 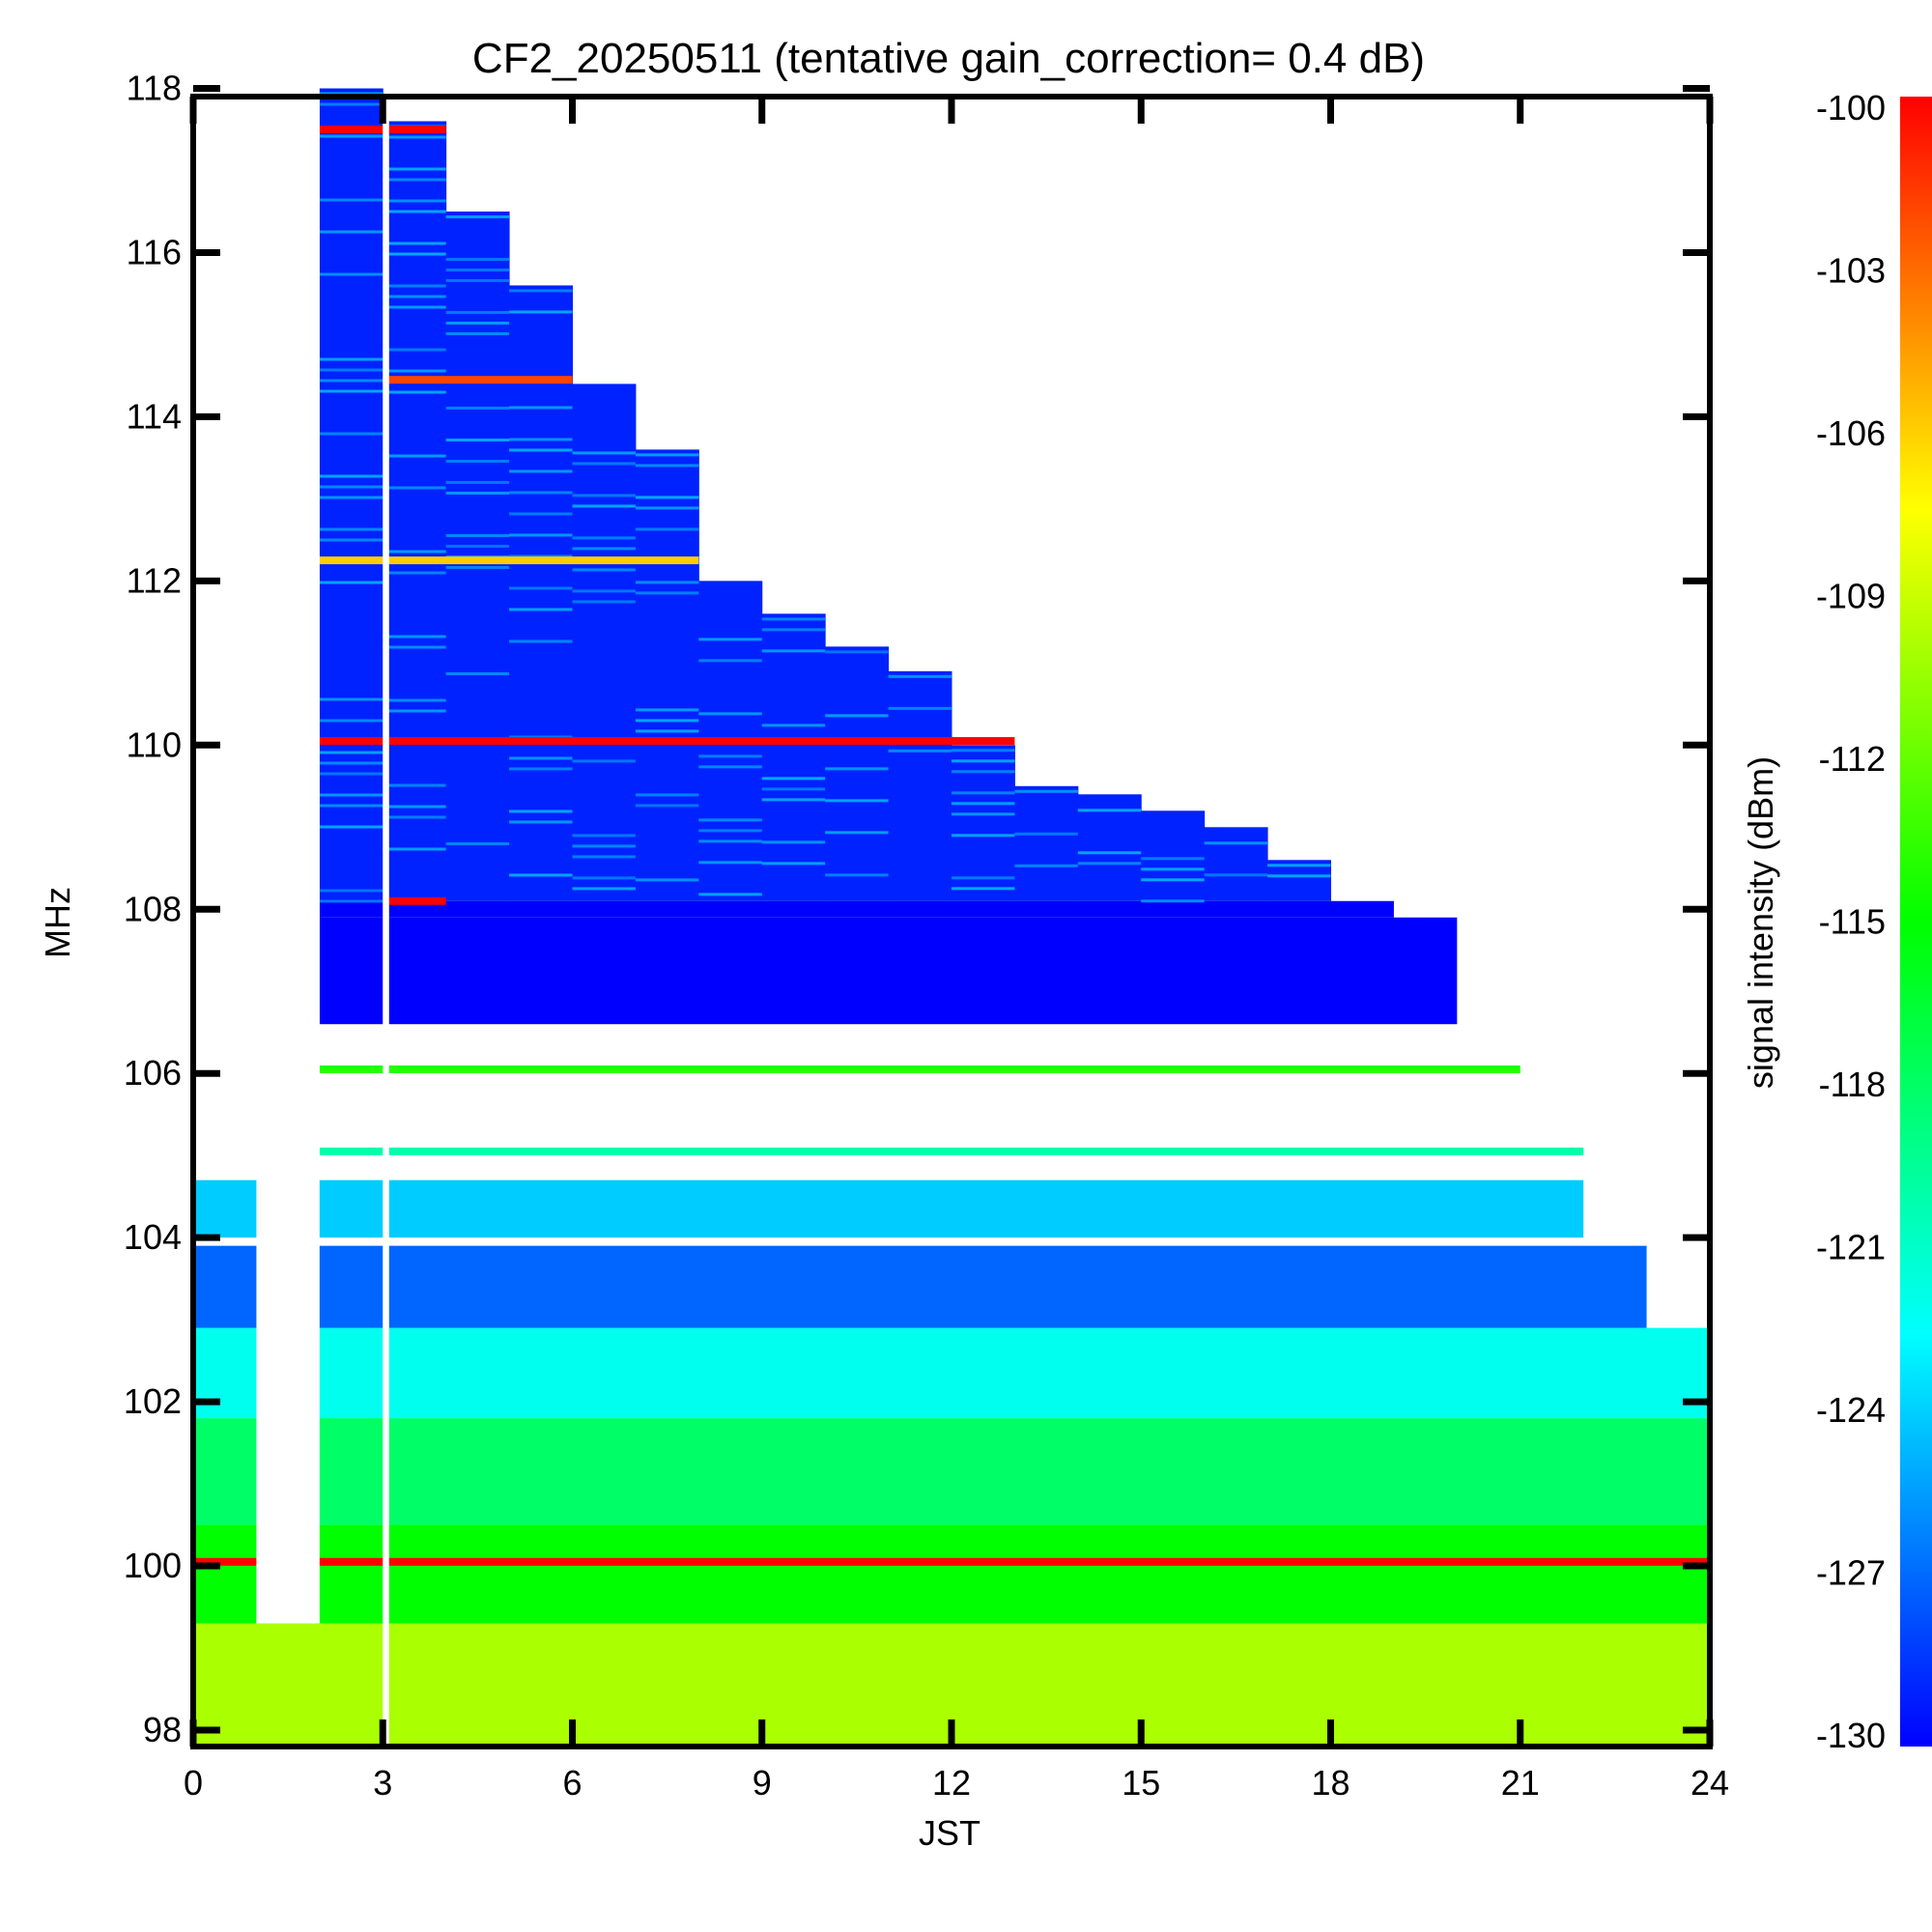 What do you see at coordinates (1916, 922) in the screenshot?
I see `colorbar` at bounding box center [1916, 922].